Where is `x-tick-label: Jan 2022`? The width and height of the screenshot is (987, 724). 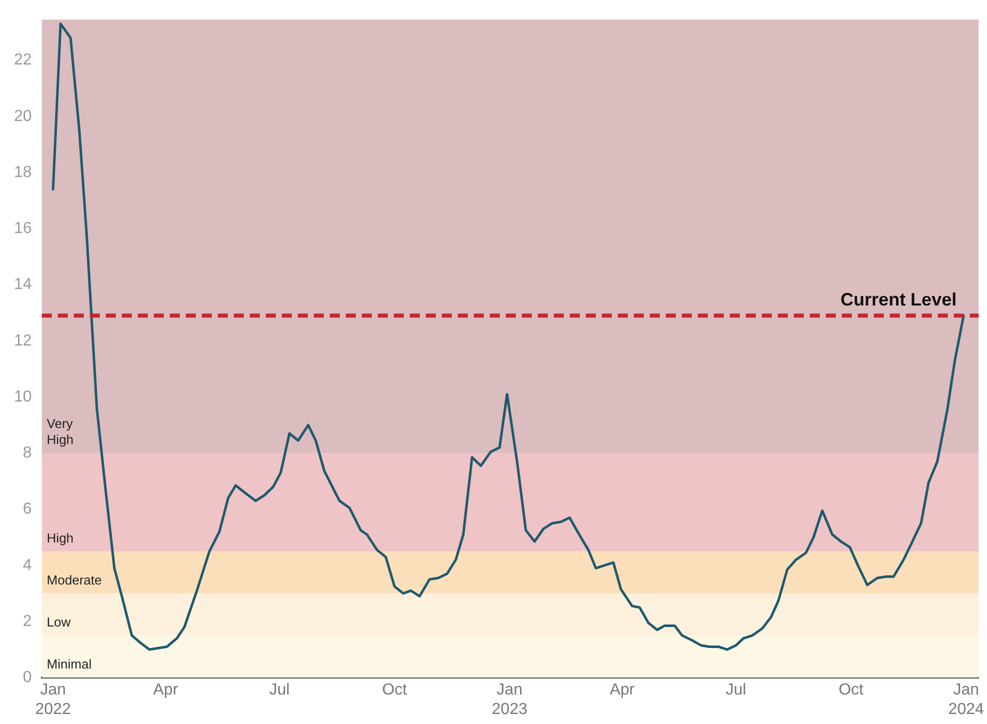
x-tick-label: Jan 2022 is located at coordinates (53, 700).